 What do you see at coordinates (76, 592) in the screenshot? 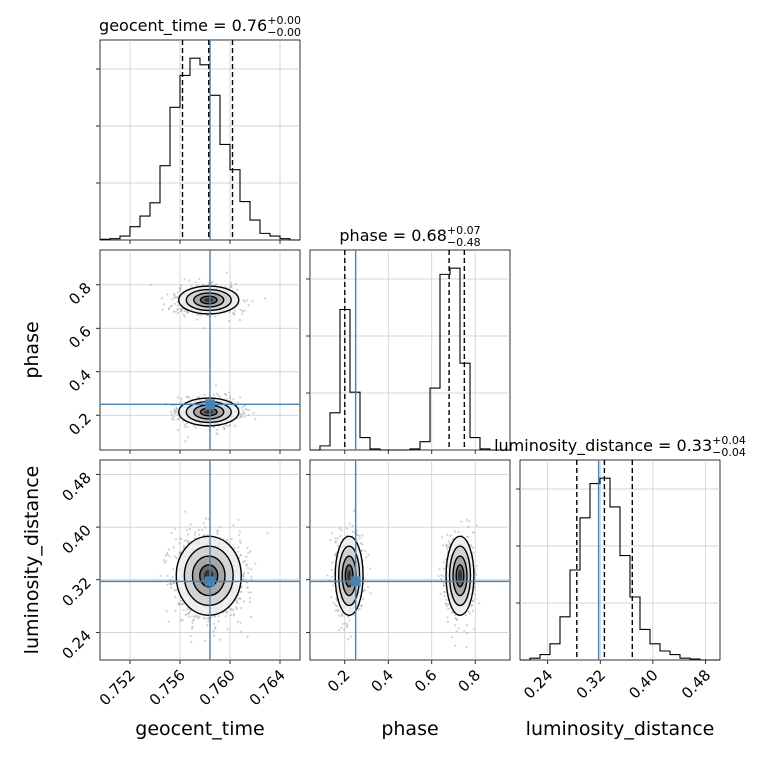
I see `y-tick-label: 0.32` at bounding box center [76, 592].